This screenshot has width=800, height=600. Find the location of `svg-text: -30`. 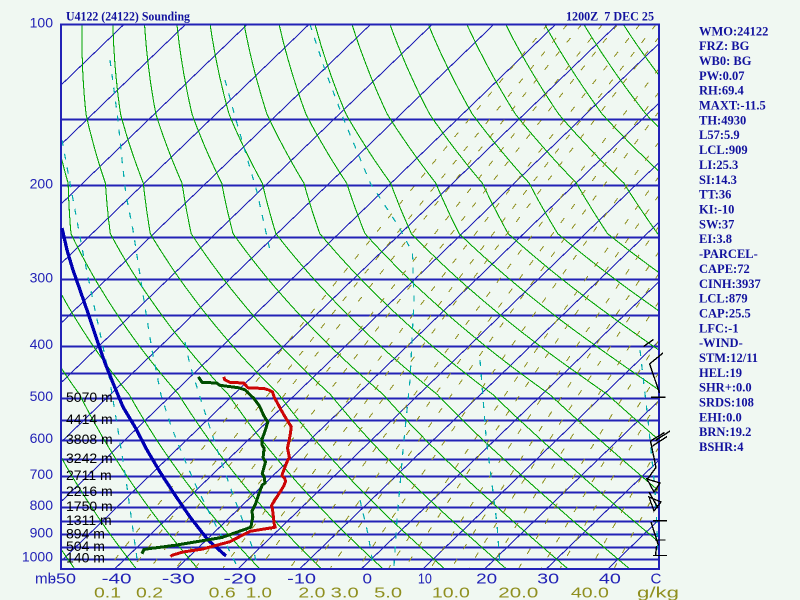

svg-text: -30 is located at coordinates (178, 579).